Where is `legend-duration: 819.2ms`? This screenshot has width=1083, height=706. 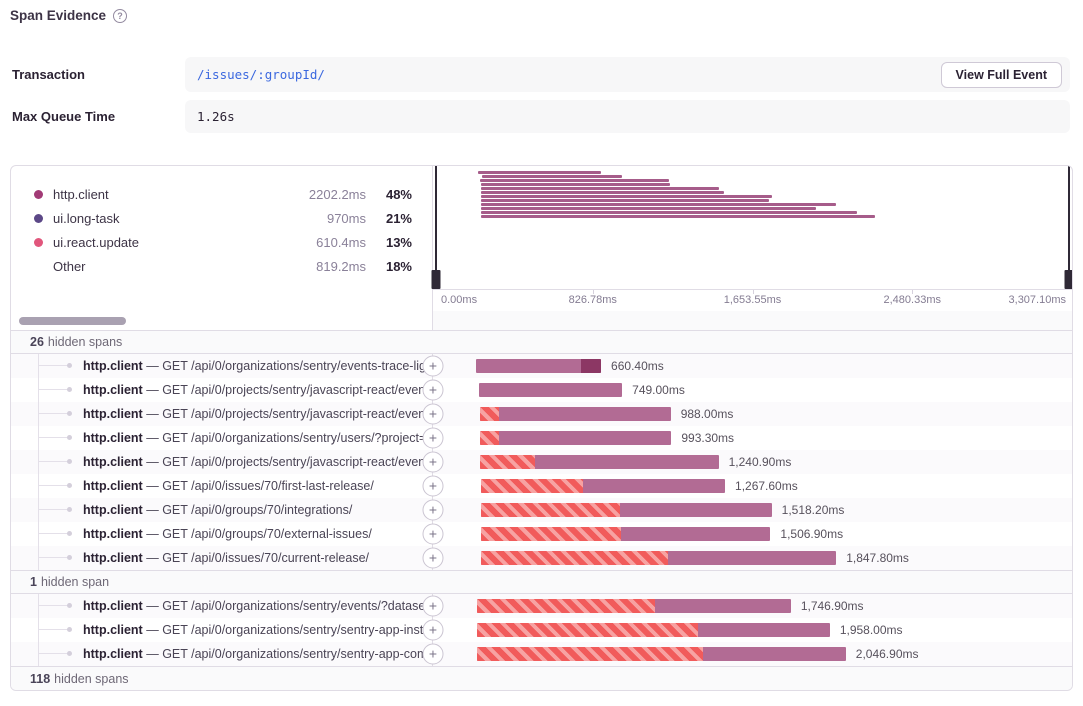 legend-duration: 819.2ms is located at coordinates (341, 266).